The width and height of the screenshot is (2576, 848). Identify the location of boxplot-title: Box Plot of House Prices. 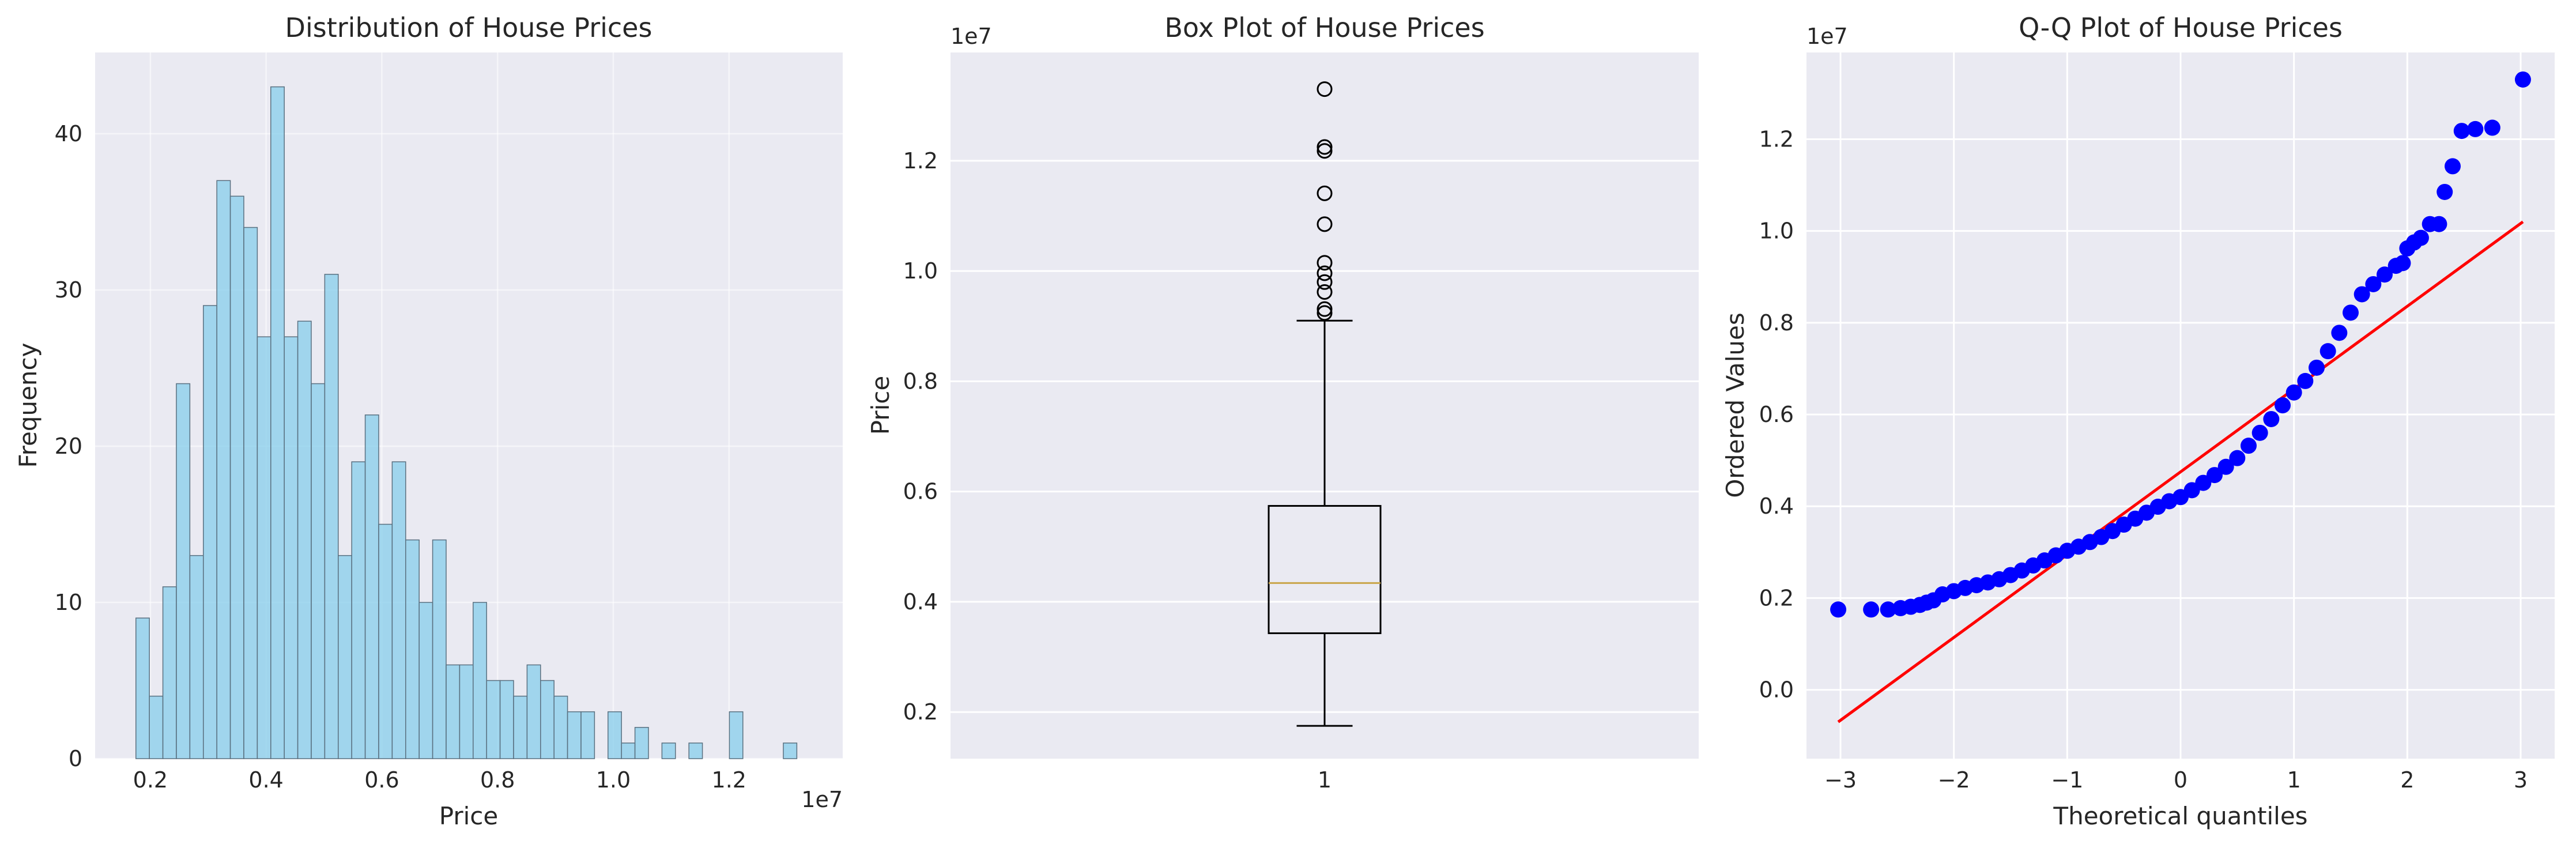
(1324, 28).